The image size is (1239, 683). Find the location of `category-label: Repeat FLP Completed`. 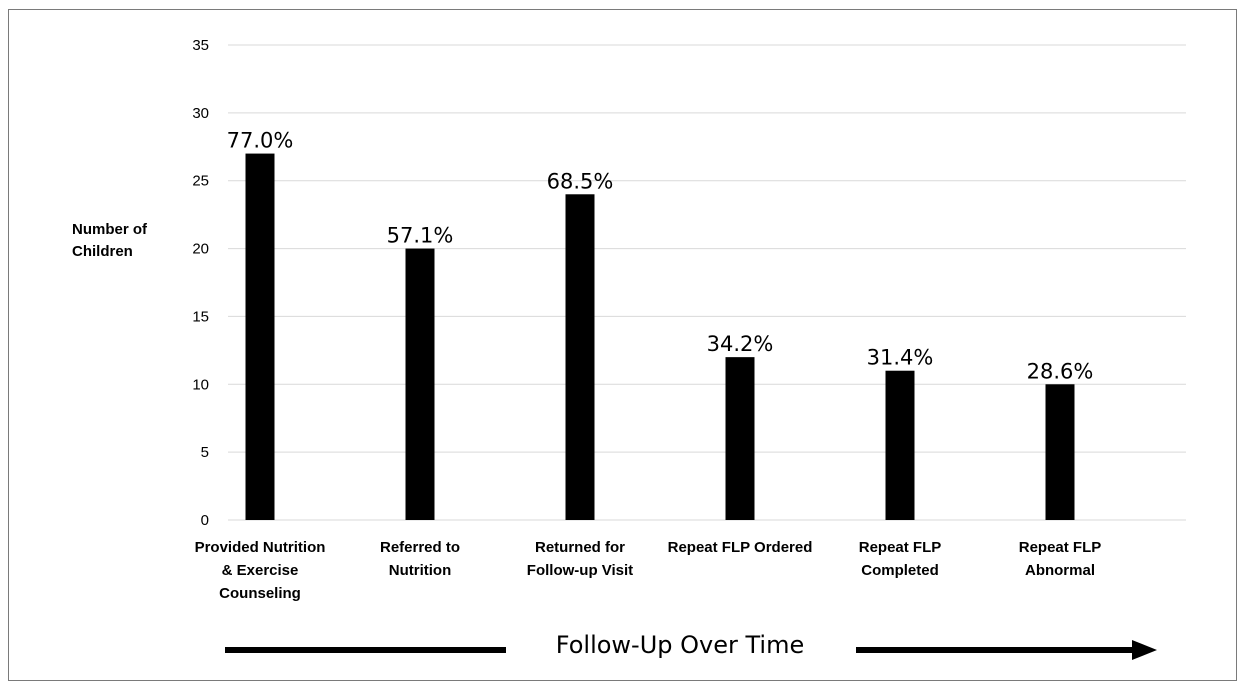

category-label: Repeat FLP Completed is located at coordinates (900, 559).